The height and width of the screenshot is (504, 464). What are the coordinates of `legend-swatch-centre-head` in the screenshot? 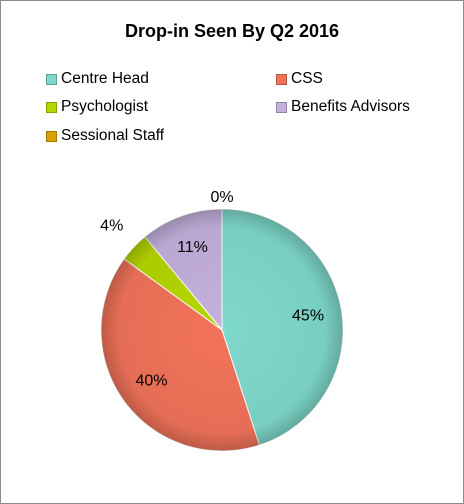 It's located at (51, 79).